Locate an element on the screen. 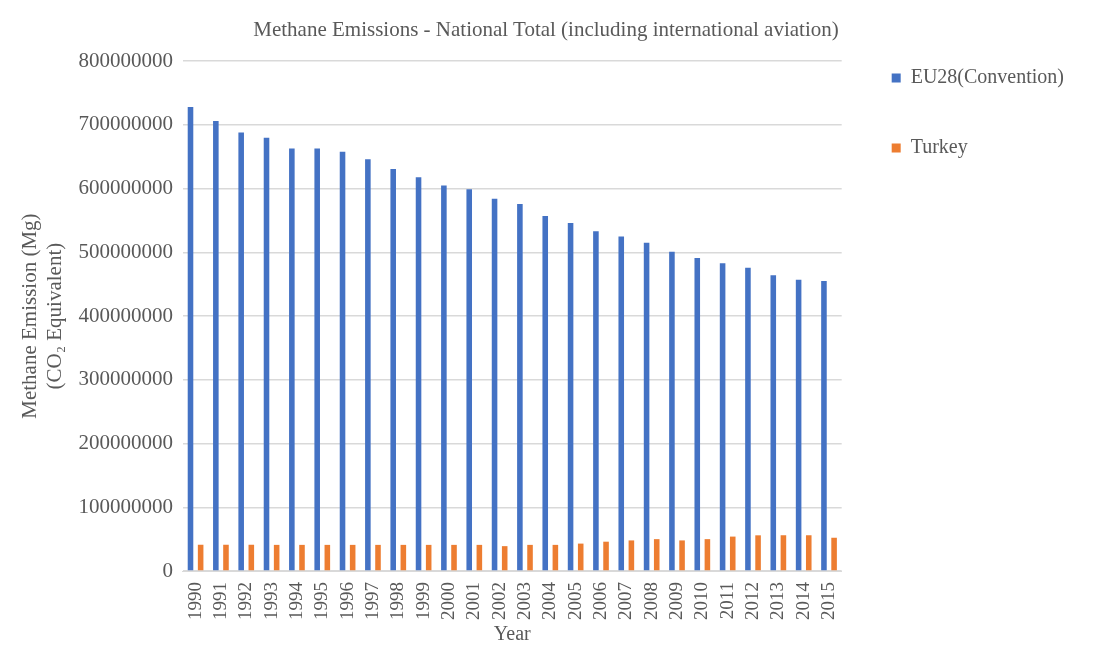 The width and height of the screenshot is (1096, 664). x-tick-label: 2014 is located at coordinates (802, 600).